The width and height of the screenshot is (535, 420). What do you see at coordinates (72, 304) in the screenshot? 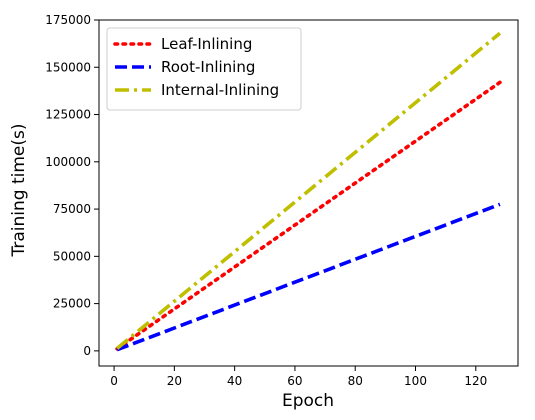
I see `y-tick-label: 25000` at bounding box center [72, 304].